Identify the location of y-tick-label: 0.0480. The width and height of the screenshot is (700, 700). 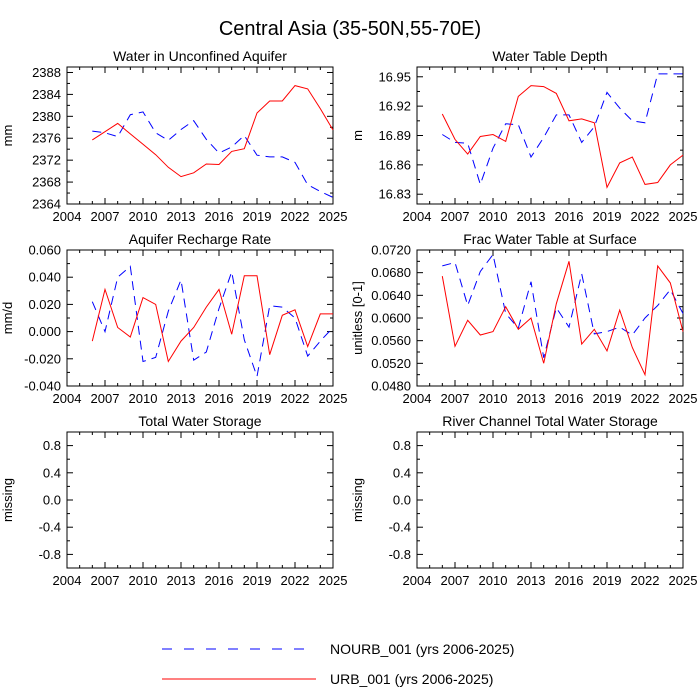
(391, 386).